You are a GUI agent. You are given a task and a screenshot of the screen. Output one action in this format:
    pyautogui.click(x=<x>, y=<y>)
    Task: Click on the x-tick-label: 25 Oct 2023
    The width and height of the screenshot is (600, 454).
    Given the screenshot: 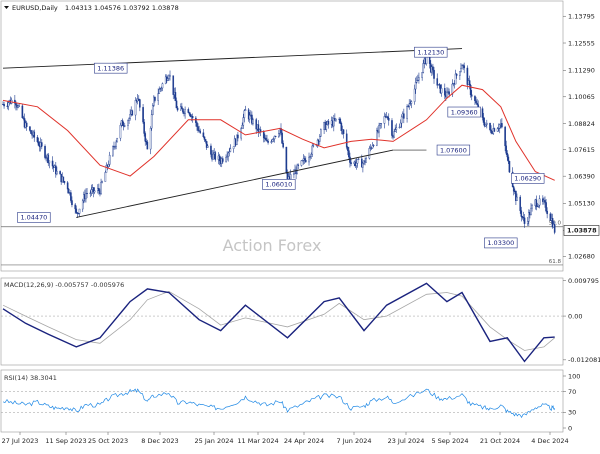 What is the action you would take?
    pyautogui.click(x=108, y=441)
    